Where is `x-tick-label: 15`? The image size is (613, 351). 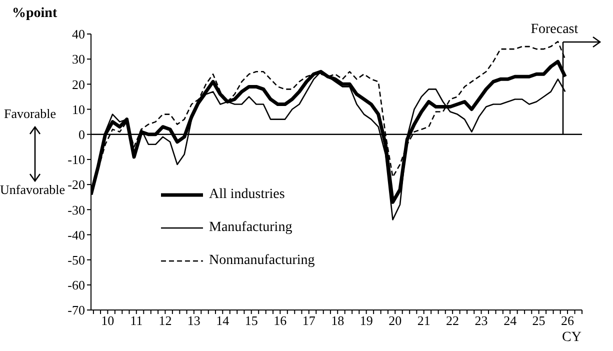 x-tick-label: 15 is located at coordinates (251, 320).